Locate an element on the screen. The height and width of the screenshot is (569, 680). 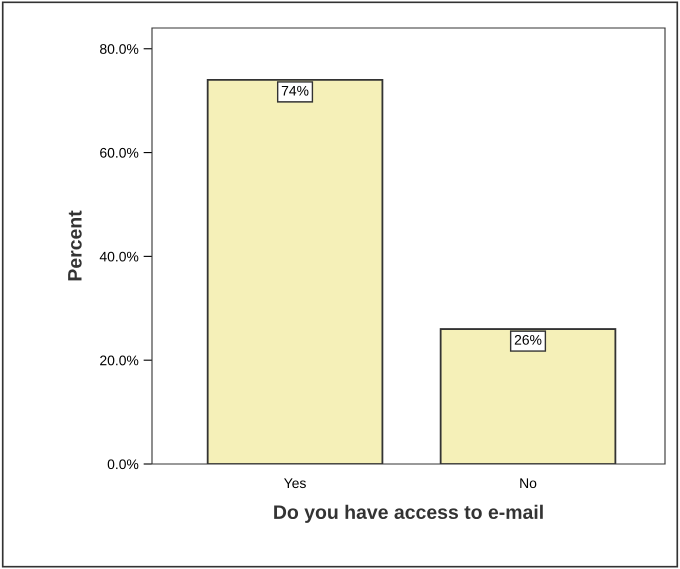
y-tick-label: 60.0% is located at coordinates (119, 153).